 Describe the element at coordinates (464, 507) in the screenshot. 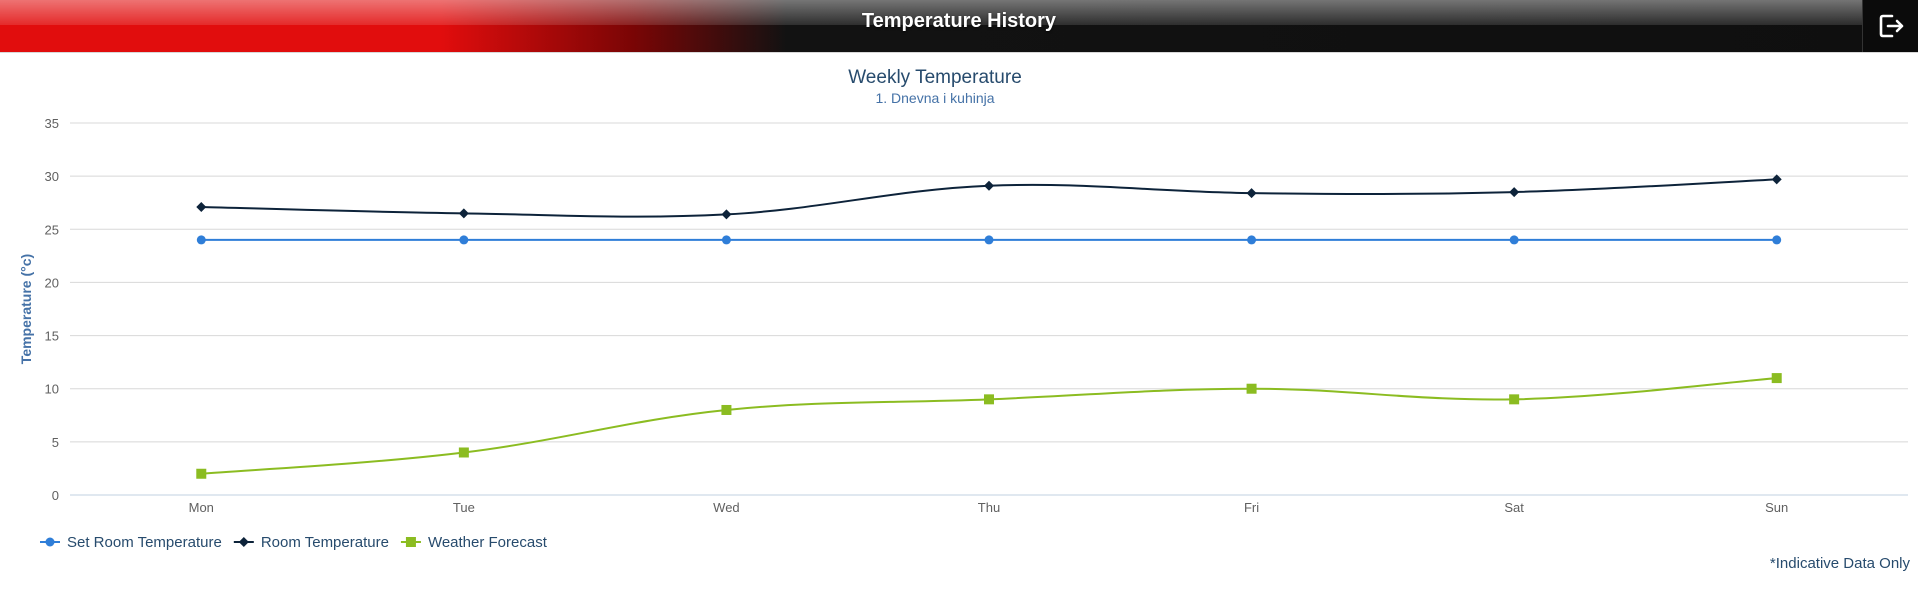

I see `x-tick-label: Tue` at that location.